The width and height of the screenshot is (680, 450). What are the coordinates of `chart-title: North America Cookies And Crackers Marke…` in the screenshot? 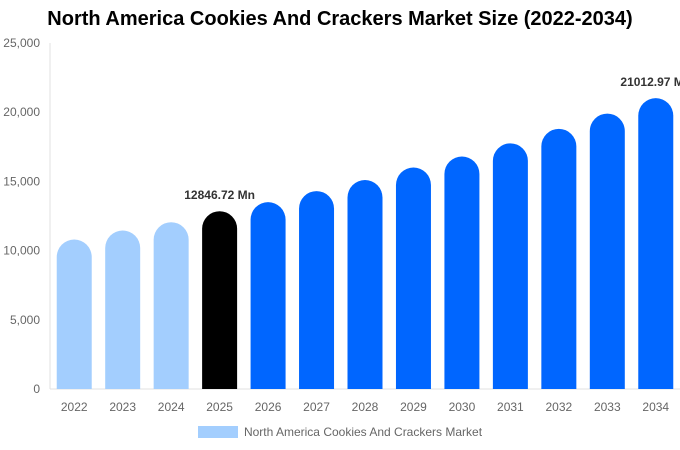 It's located at (340, 19).